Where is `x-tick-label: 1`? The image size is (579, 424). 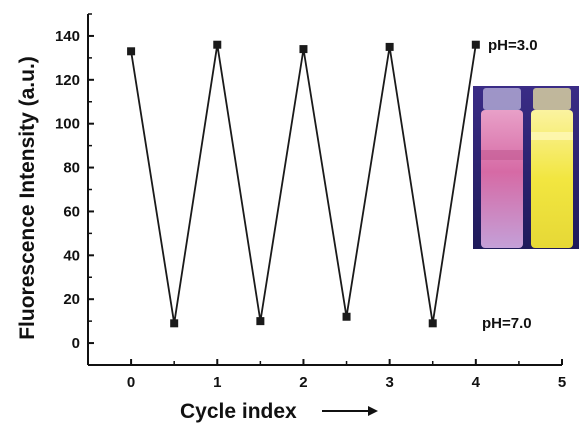 x-tick-label: 1 is located at coordinates (217, 382).